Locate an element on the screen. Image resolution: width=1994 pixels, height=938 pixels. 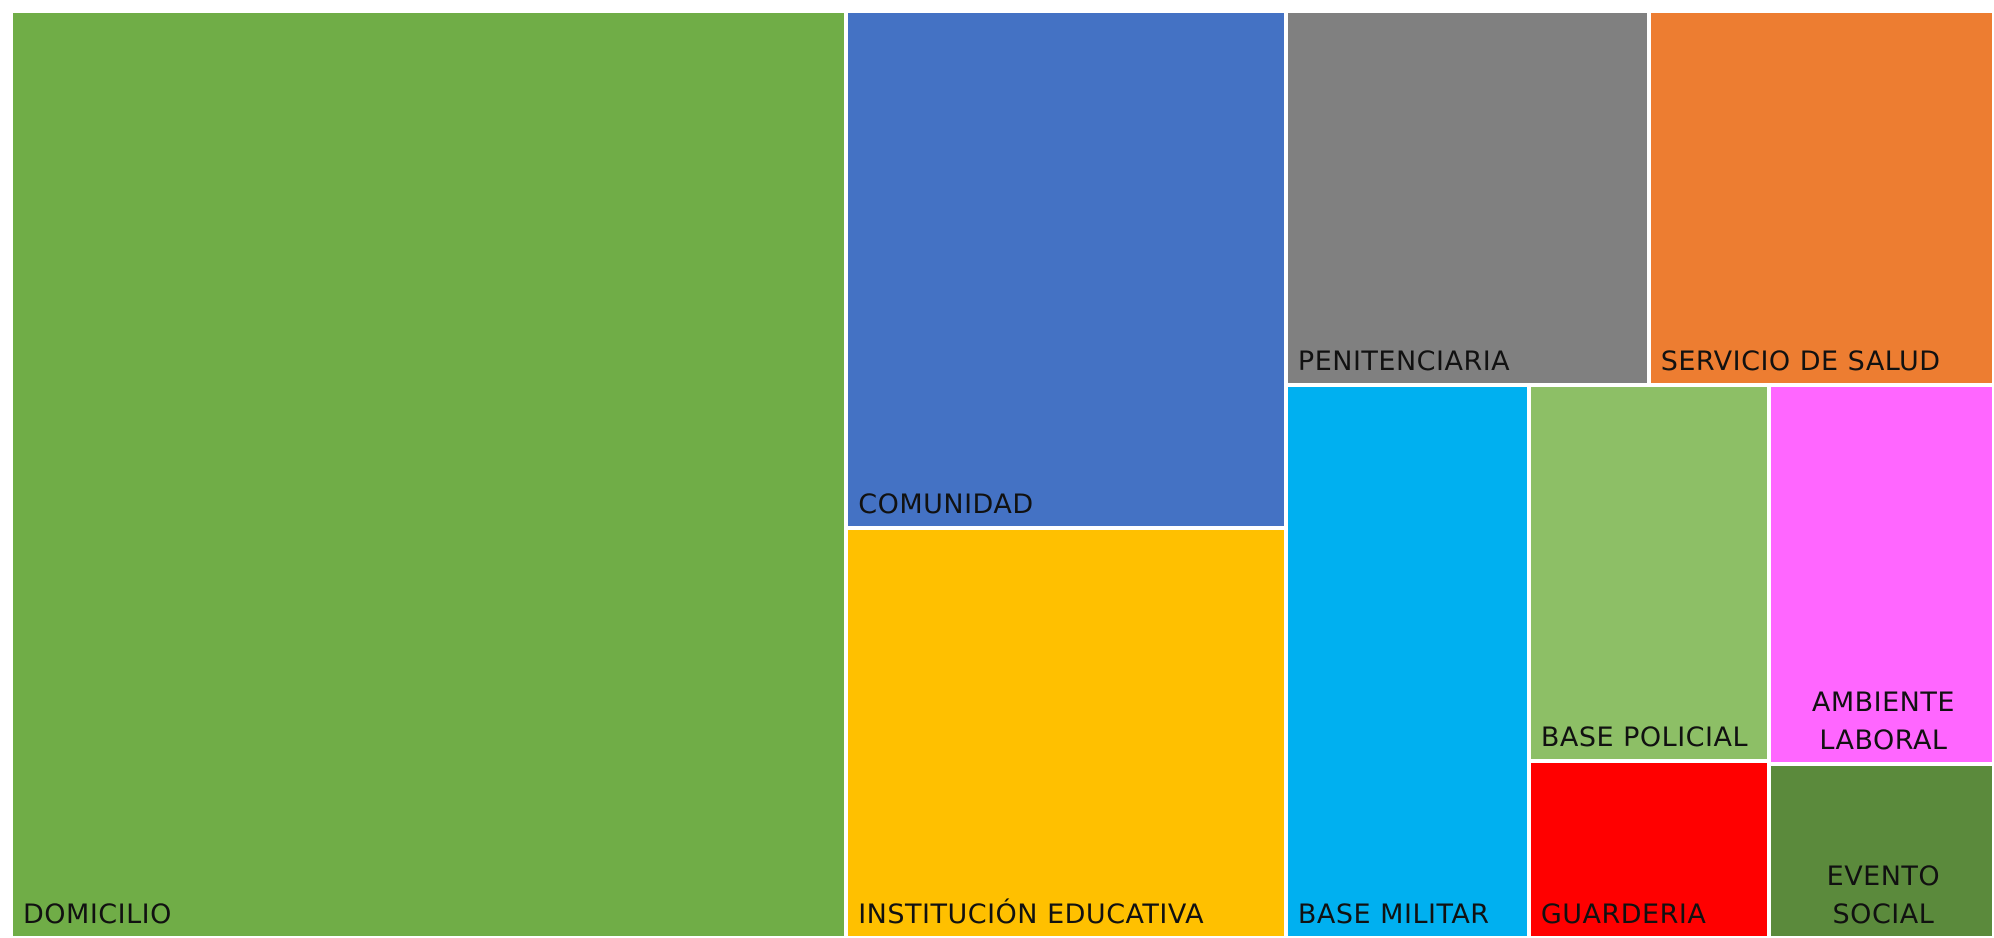
cell-label: GUARDERIA is located at coordinates (1623, 914).